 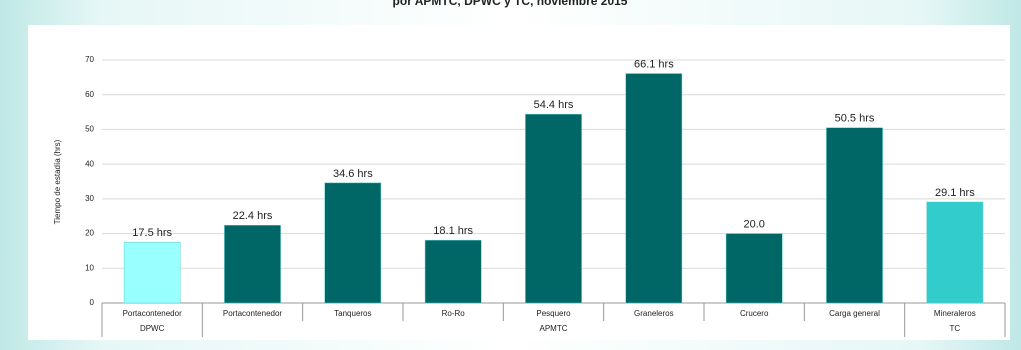 What do you see at coordinates (89, 233) in the screenshot?
I see `y-tick-label: 20` at bounding box center [89, 233].